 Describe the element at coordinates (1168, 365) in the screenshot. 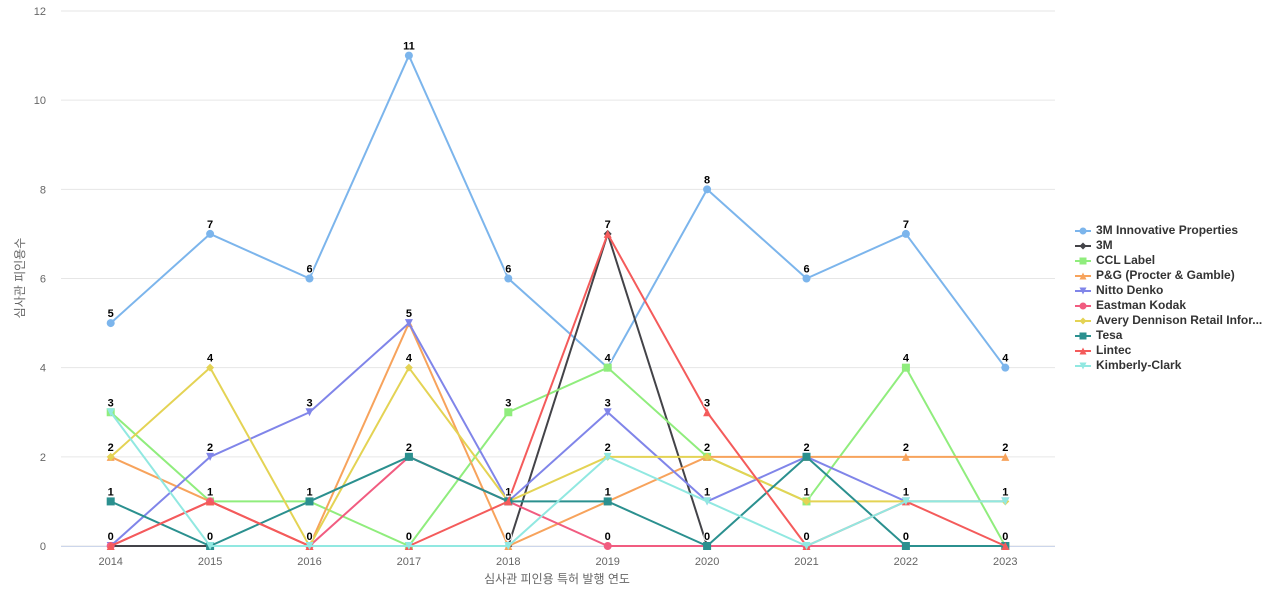

I see `legend-item: Kimberly-Clark` at that location.